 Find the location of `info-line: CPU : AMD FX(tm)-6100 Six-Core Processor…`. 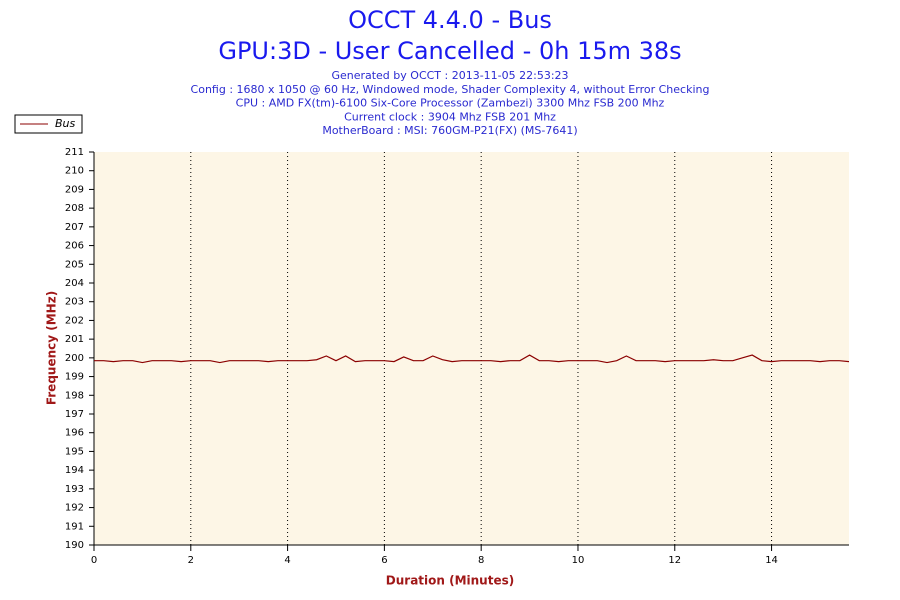

info-line: CPU : AMD FX(tm)-6100 Six-Core Processor… is located at coordinates (450, 103).